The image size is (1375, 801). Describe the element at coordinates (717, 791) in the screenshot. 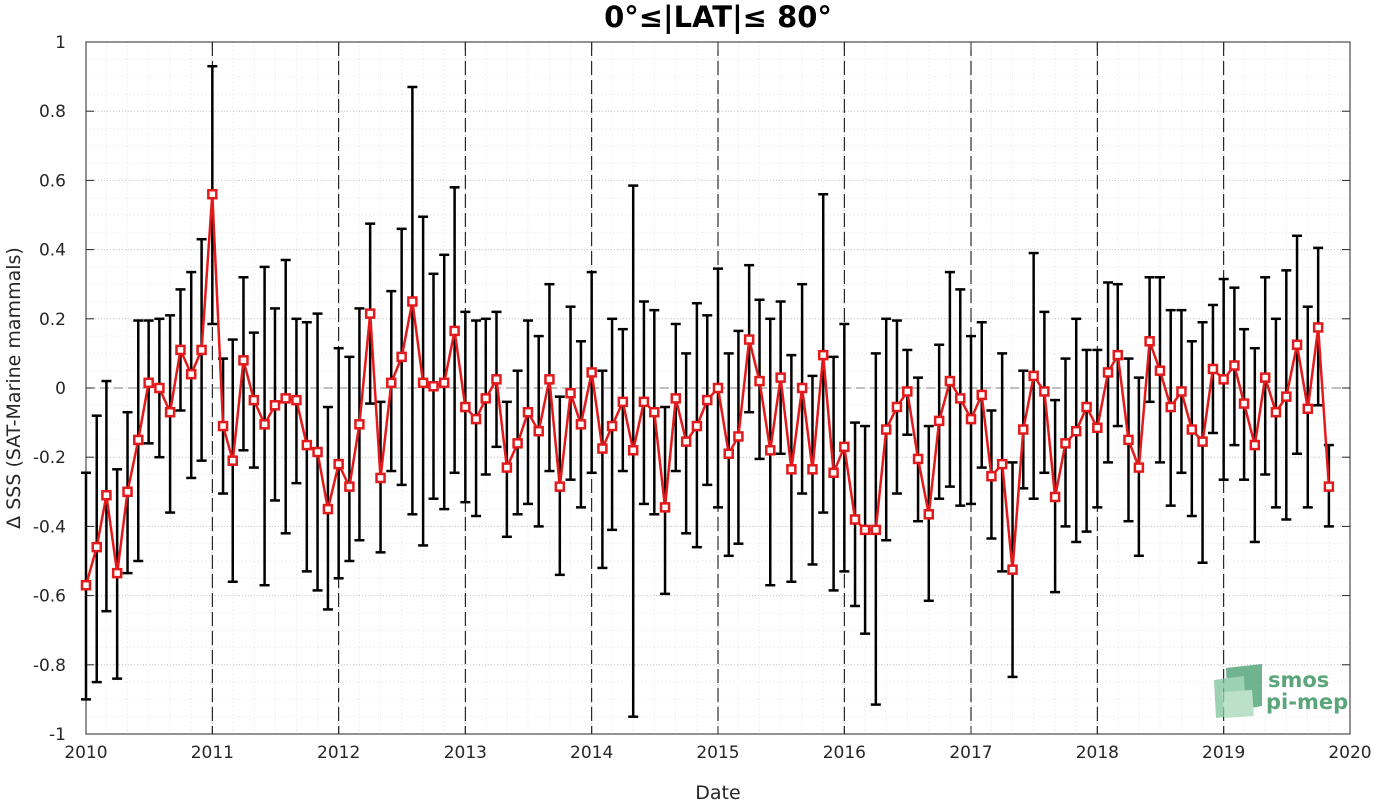

I see `x-axis-label: Date` at that location.